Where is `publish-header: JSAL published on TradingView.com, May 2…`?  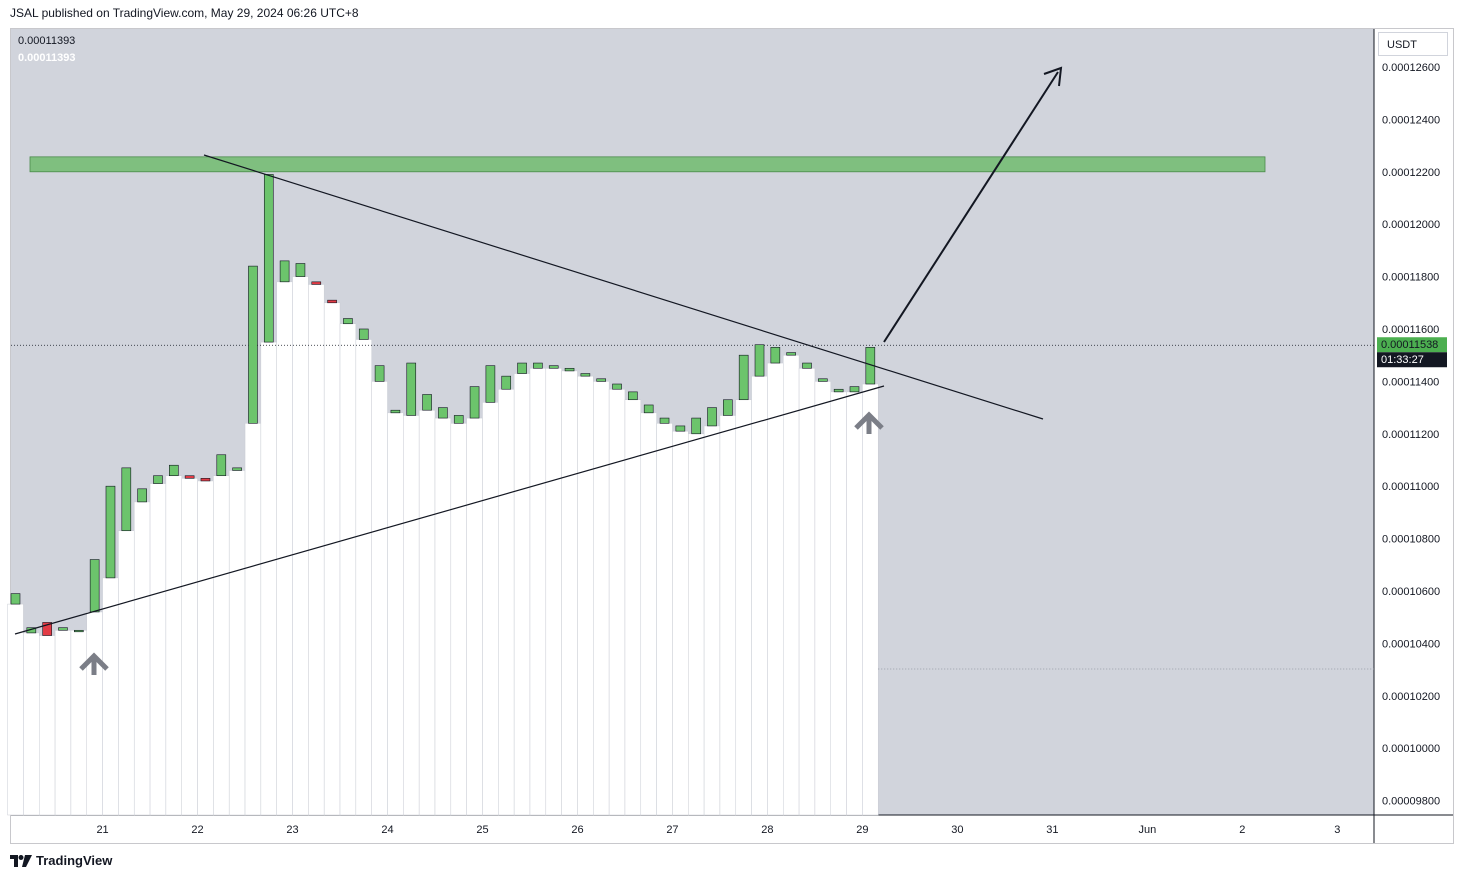
publish-header: JSAL published on TradingView.com, May 2… is located at coordinates (184, 13).